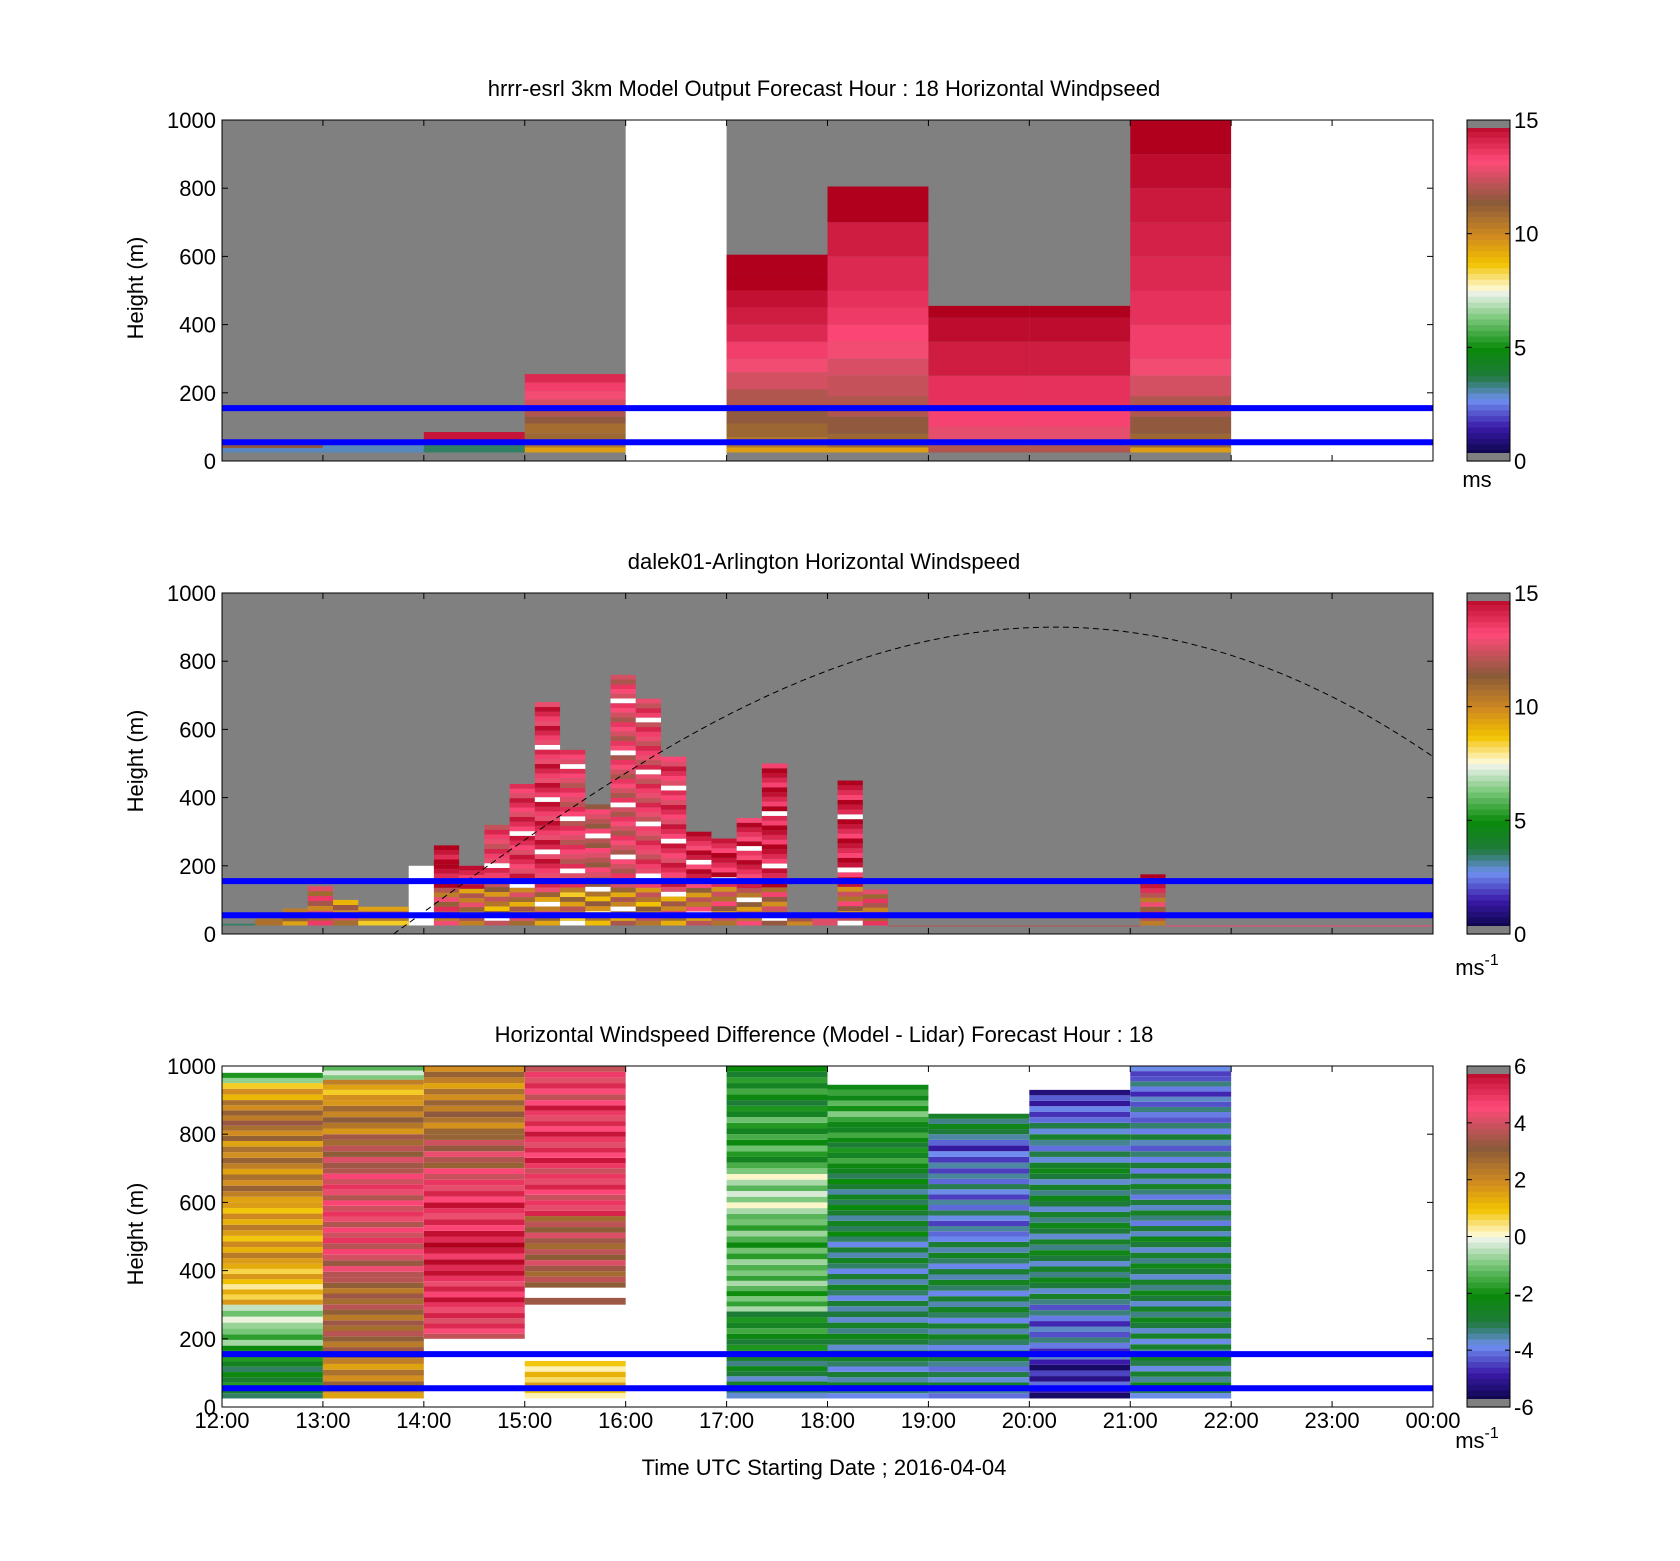 The height and width of the screenshot is (1561, 1680). What do you see at coordinates (1130, 1420) in the screenshot?
I see `x-tick-label: 21:00` at bounding box center [1130, 1420].